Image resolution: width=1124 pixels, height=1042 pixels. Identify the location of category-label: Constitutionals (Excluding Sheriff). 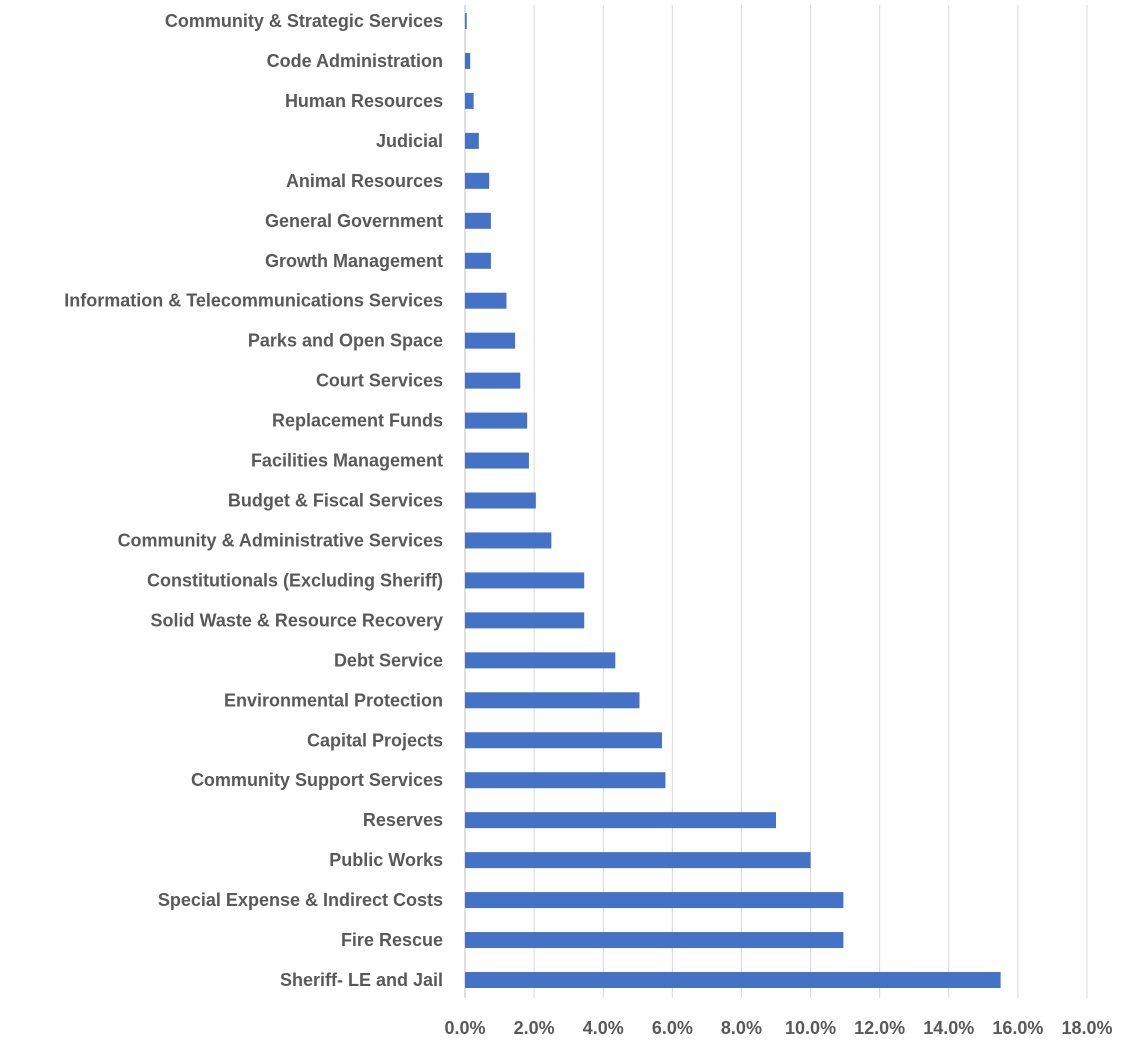
(295, 580).